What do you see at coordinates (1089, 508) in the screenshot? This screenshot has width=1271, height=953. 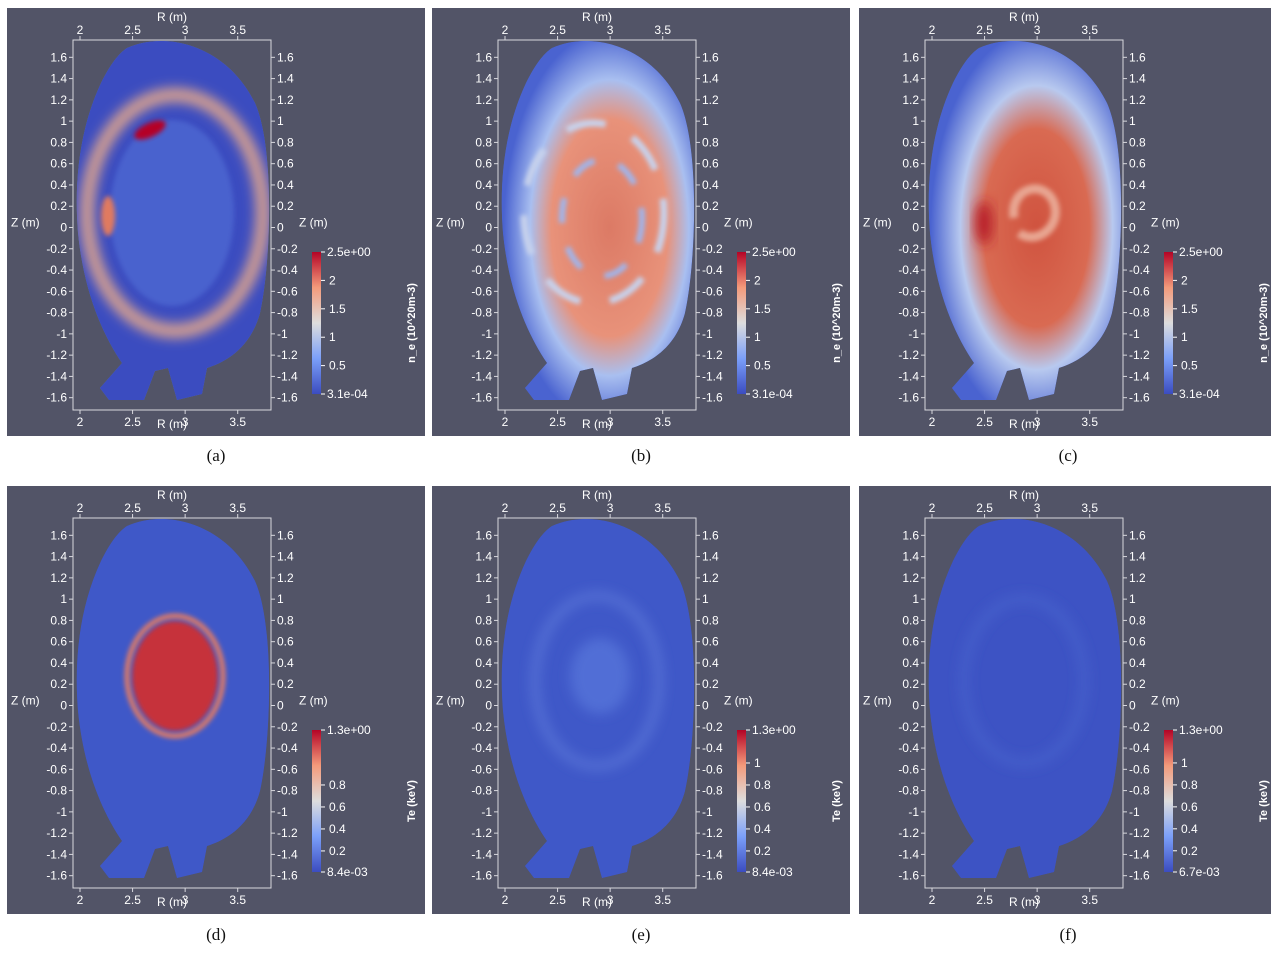 I see `x-tick-label-top: 3.5` at bounding box center [1089, 508].